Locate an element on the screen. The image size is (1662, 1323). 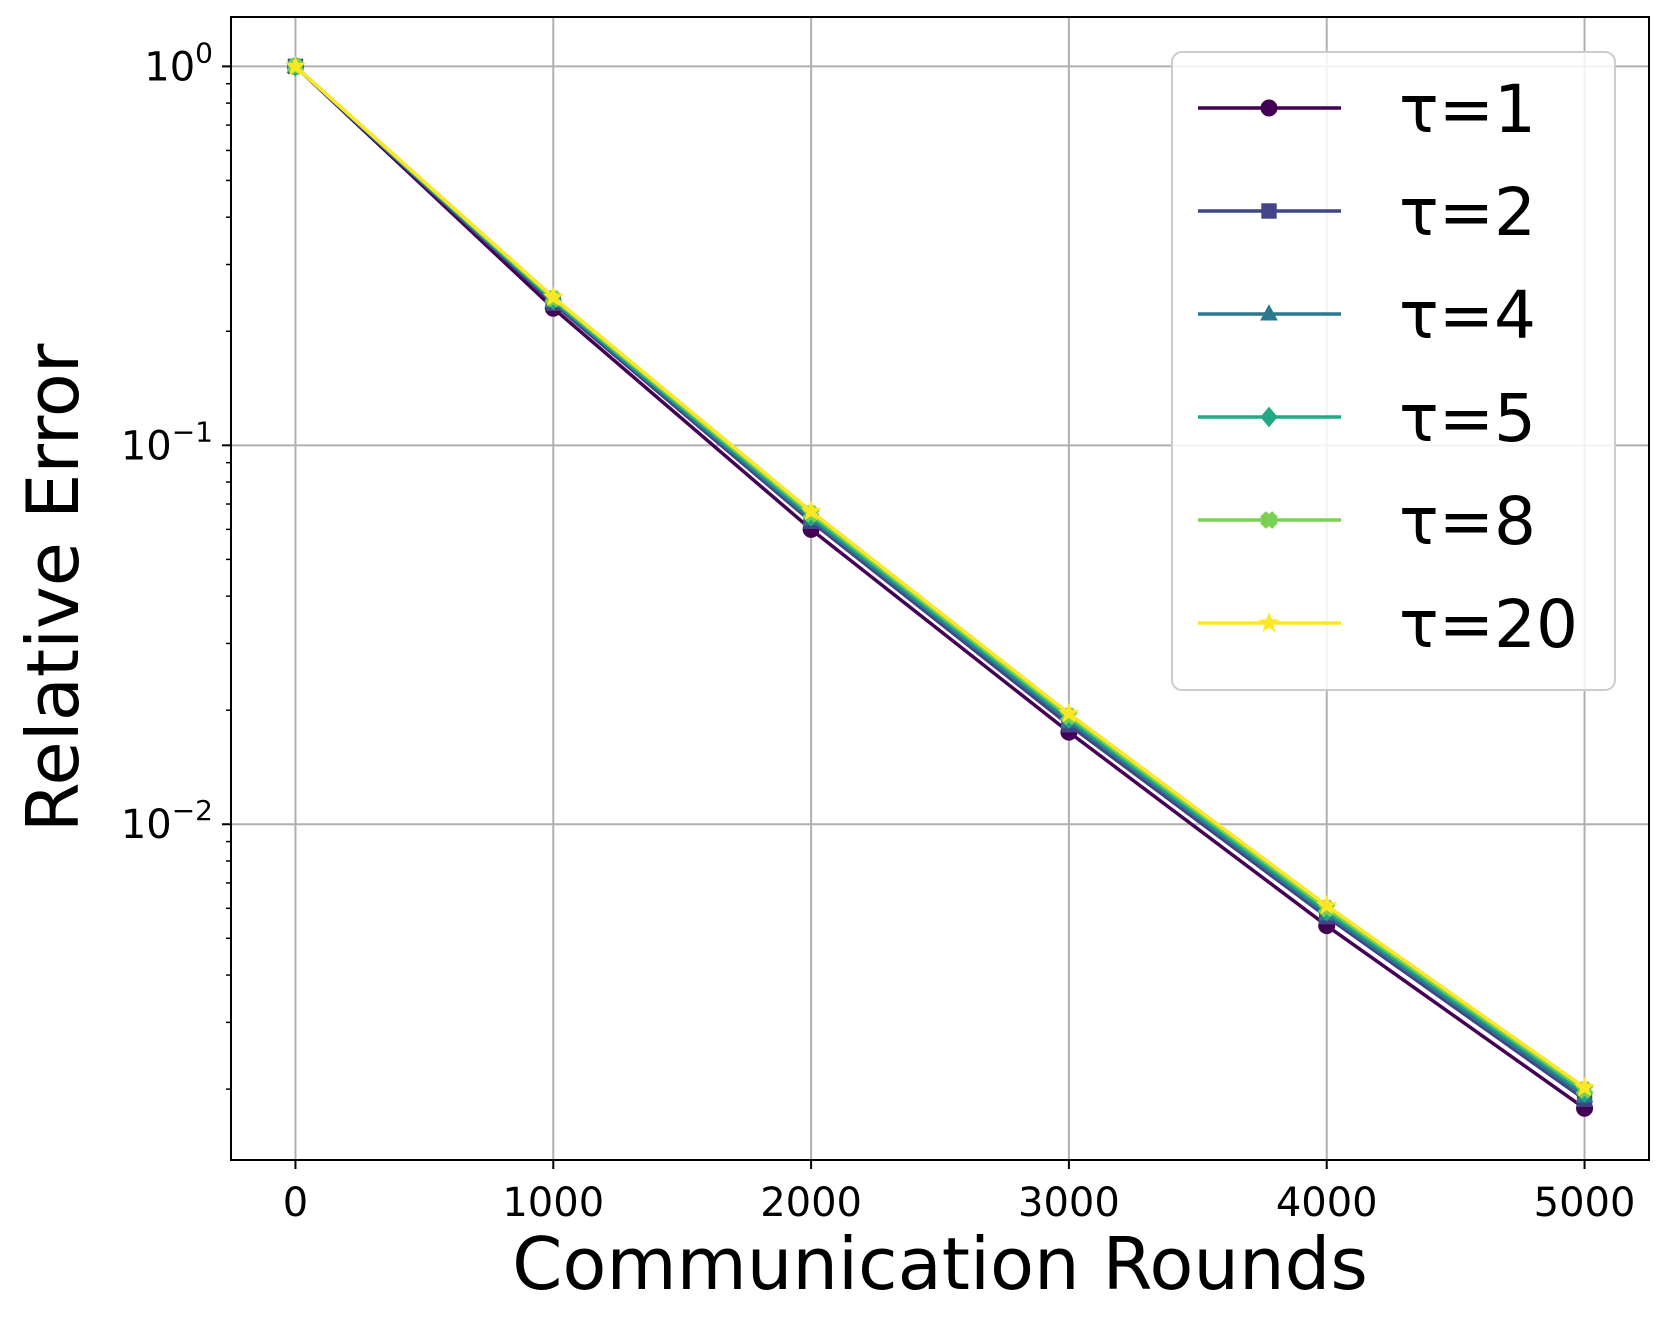
x-tick-label: 0 is located at coordinates (295, 1203).